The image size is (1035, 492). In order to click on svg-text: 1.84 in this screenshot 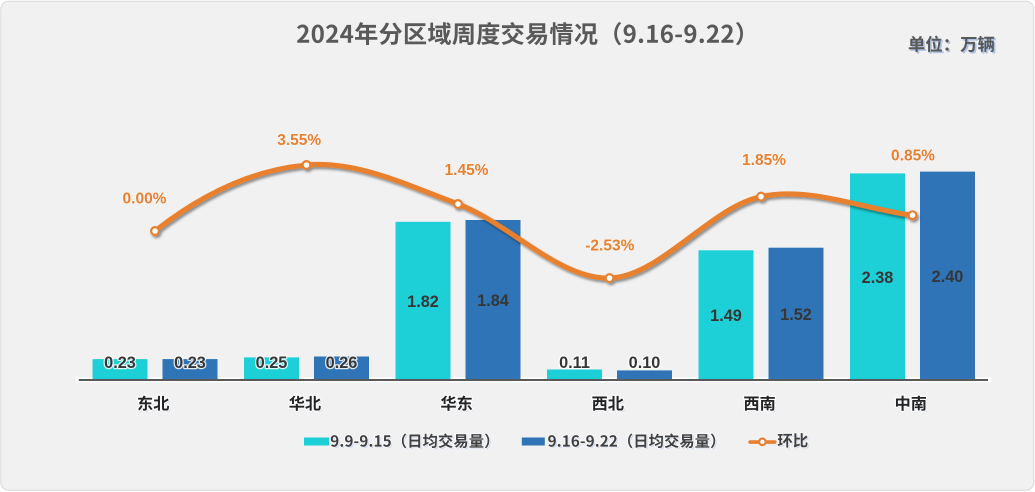, I will do `click(493, 301)`.